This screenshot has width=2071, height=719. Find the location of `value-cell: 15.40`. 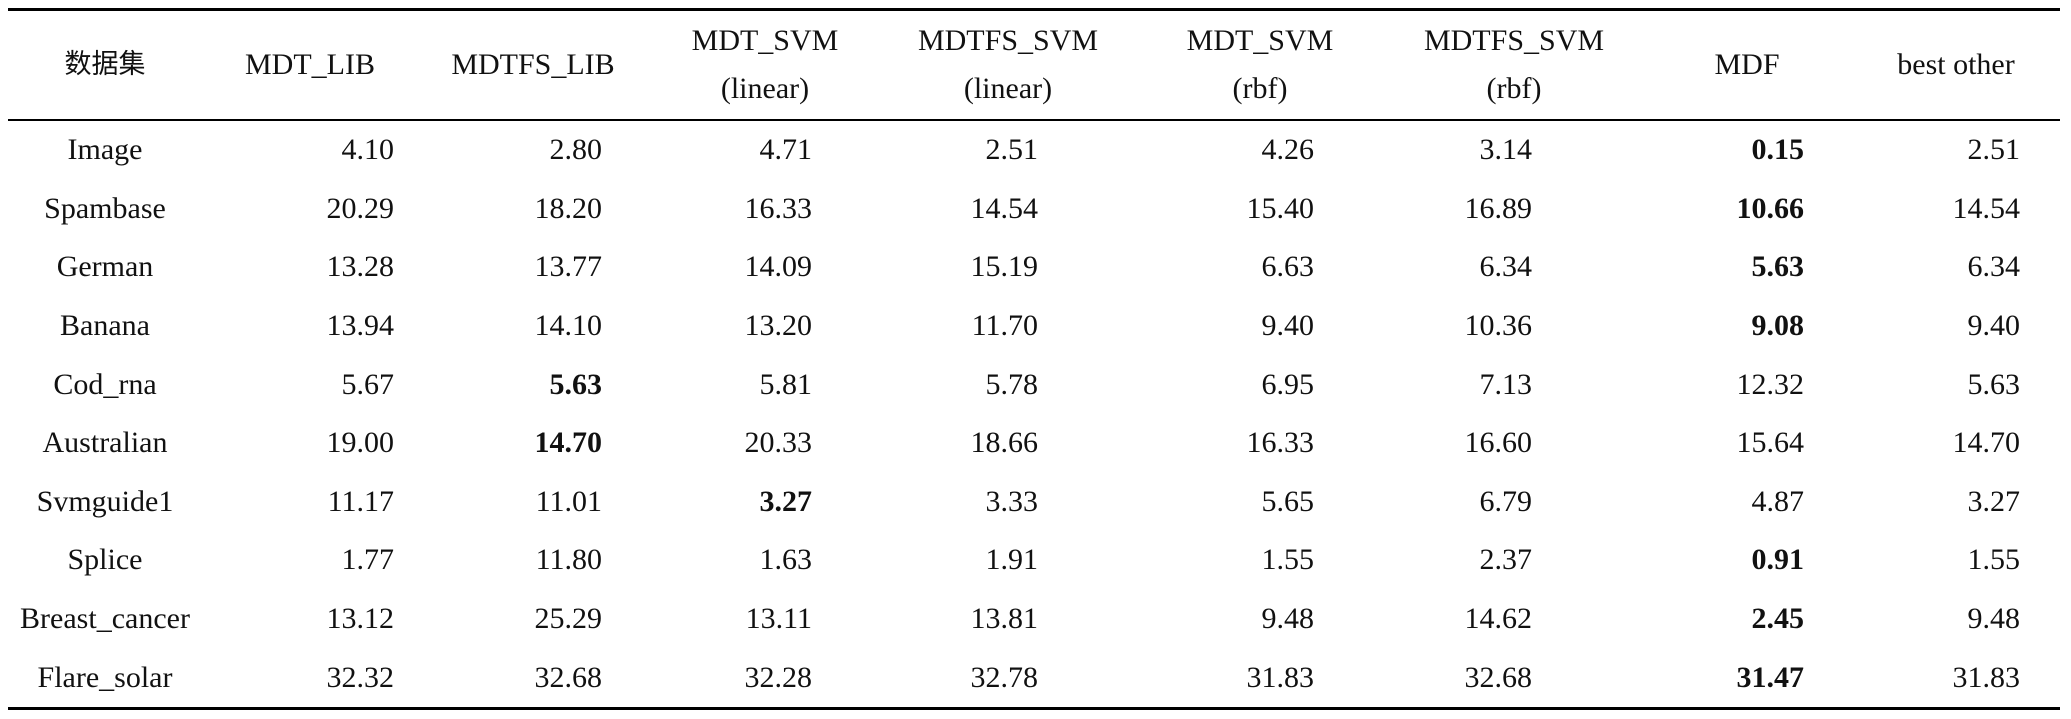

value-cell: 15.40 is located at coordinates (1280, 208).